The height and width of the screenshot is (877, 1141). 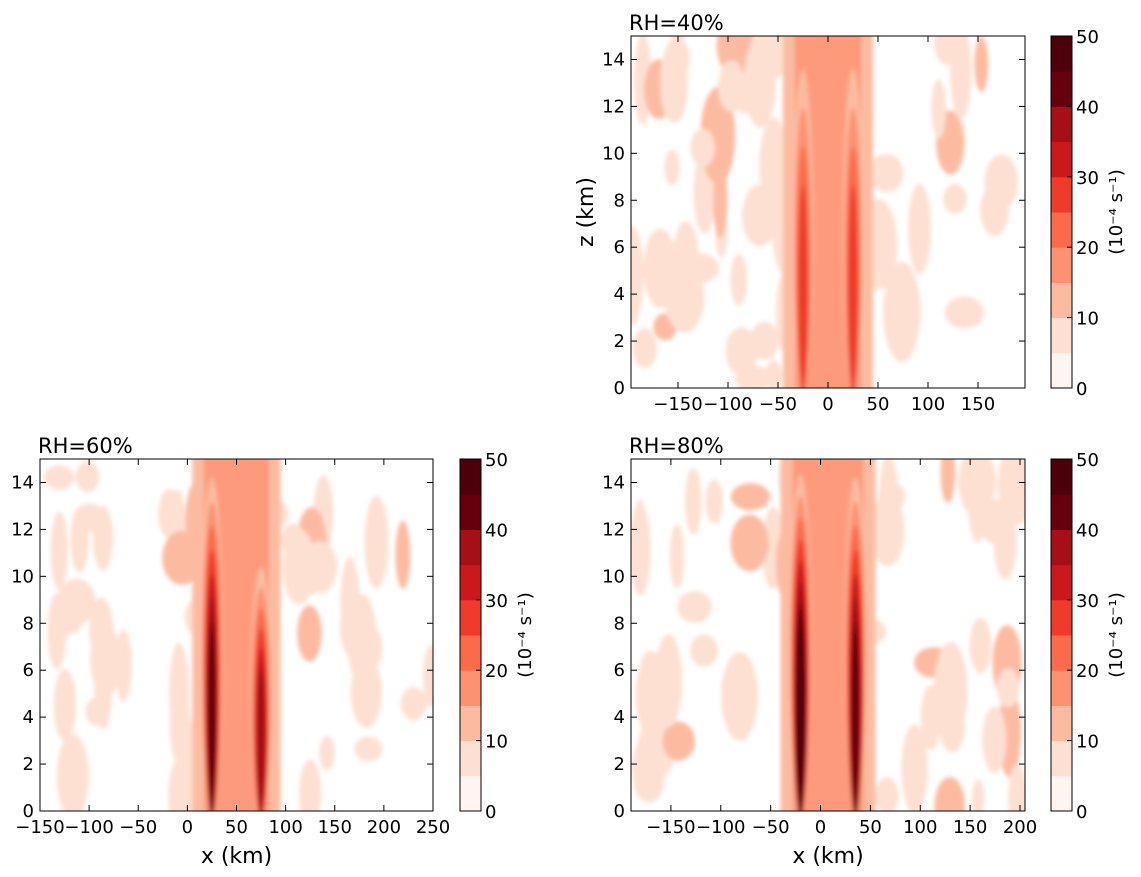 What do you see at coordinates (238, 635) in the screenshot?
I see `contour-field` at bounding box center [238, 635].